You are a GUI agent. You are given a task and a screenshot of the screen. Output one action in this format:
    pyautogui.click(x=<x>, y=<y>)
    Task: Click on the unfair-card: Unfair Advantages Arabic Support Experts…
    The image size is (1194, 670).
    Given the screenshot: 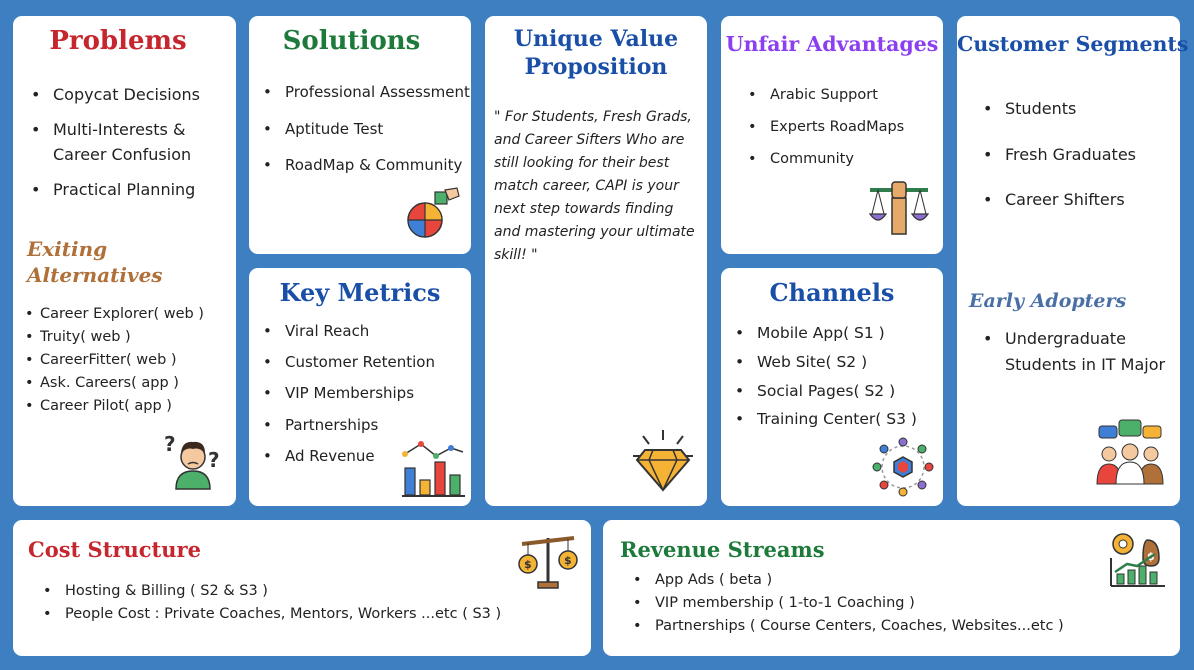 What is the action you would take?
    pyautogui.click(x=832, y=135)
    